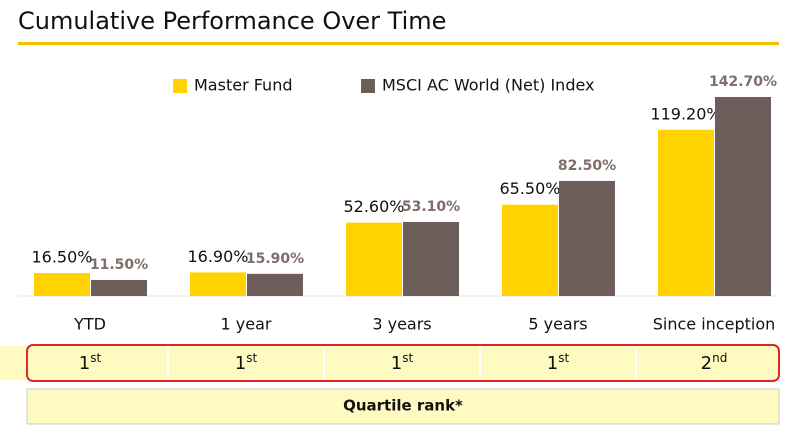 This screenshot has width=790, height=441. What do you see at coordinates (488, 85) in the screenshot?
I see `legend-label: MSCI AC World (Net) Index` at bounding box center [488, 85].